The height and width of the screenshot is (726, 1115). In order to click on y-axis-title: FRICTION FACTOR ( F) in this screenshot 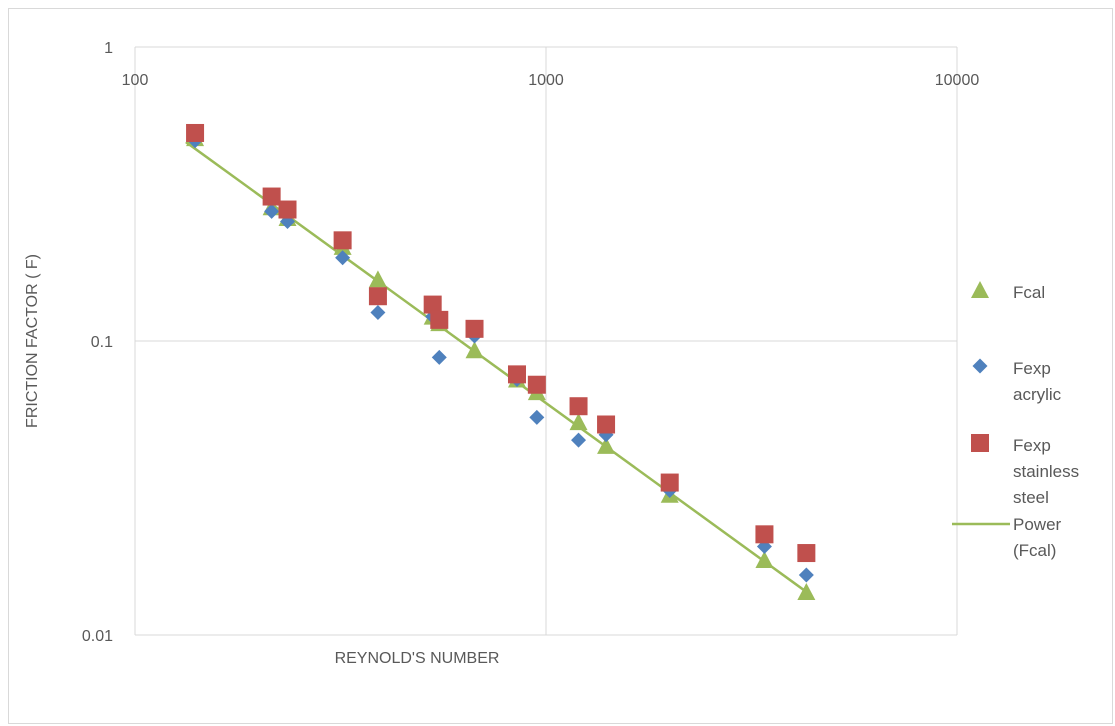, I will do `click(32, 341)`.